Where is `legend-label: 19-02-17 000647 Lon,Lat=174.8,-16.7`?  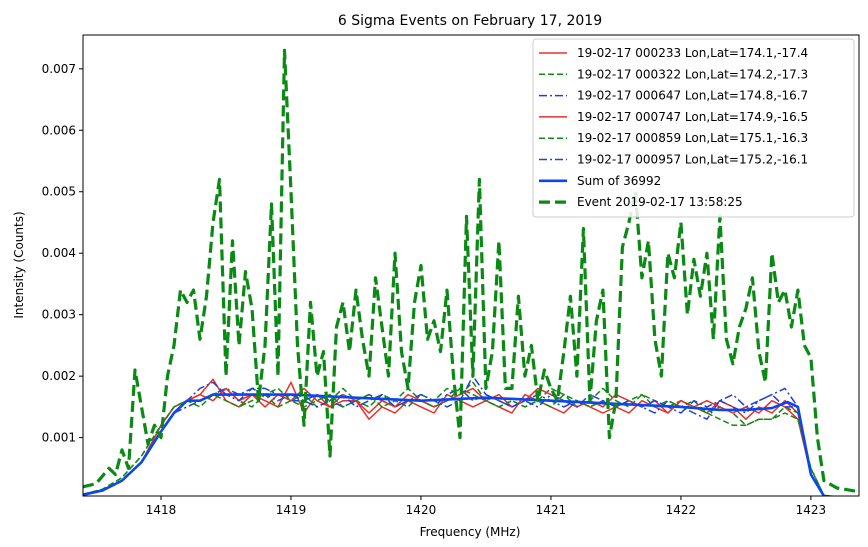
legend-label: 19-02-17 000647 Lon,Lat=174.8,-16.7 is located at coordinates (692, 96).